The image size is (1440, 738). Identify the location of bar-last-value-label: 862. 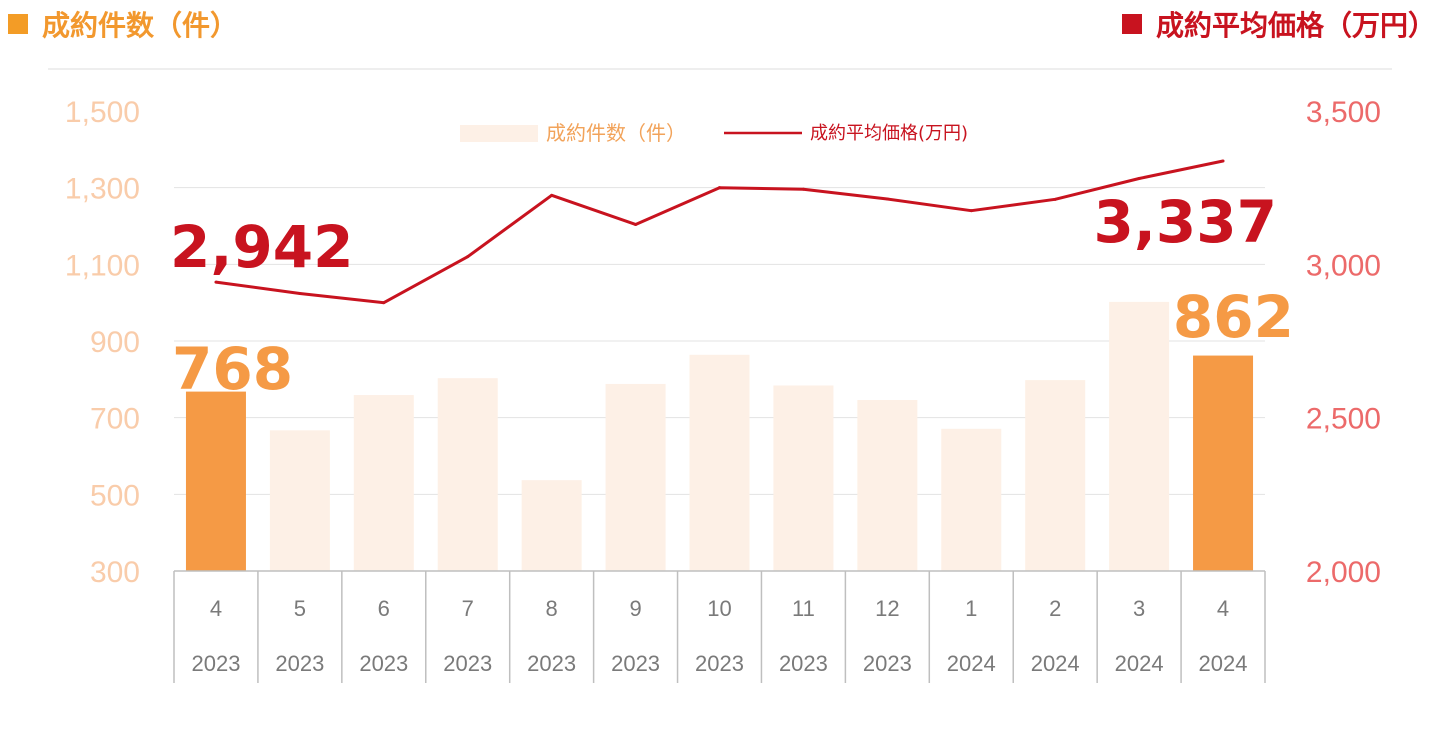
(1233, 317).